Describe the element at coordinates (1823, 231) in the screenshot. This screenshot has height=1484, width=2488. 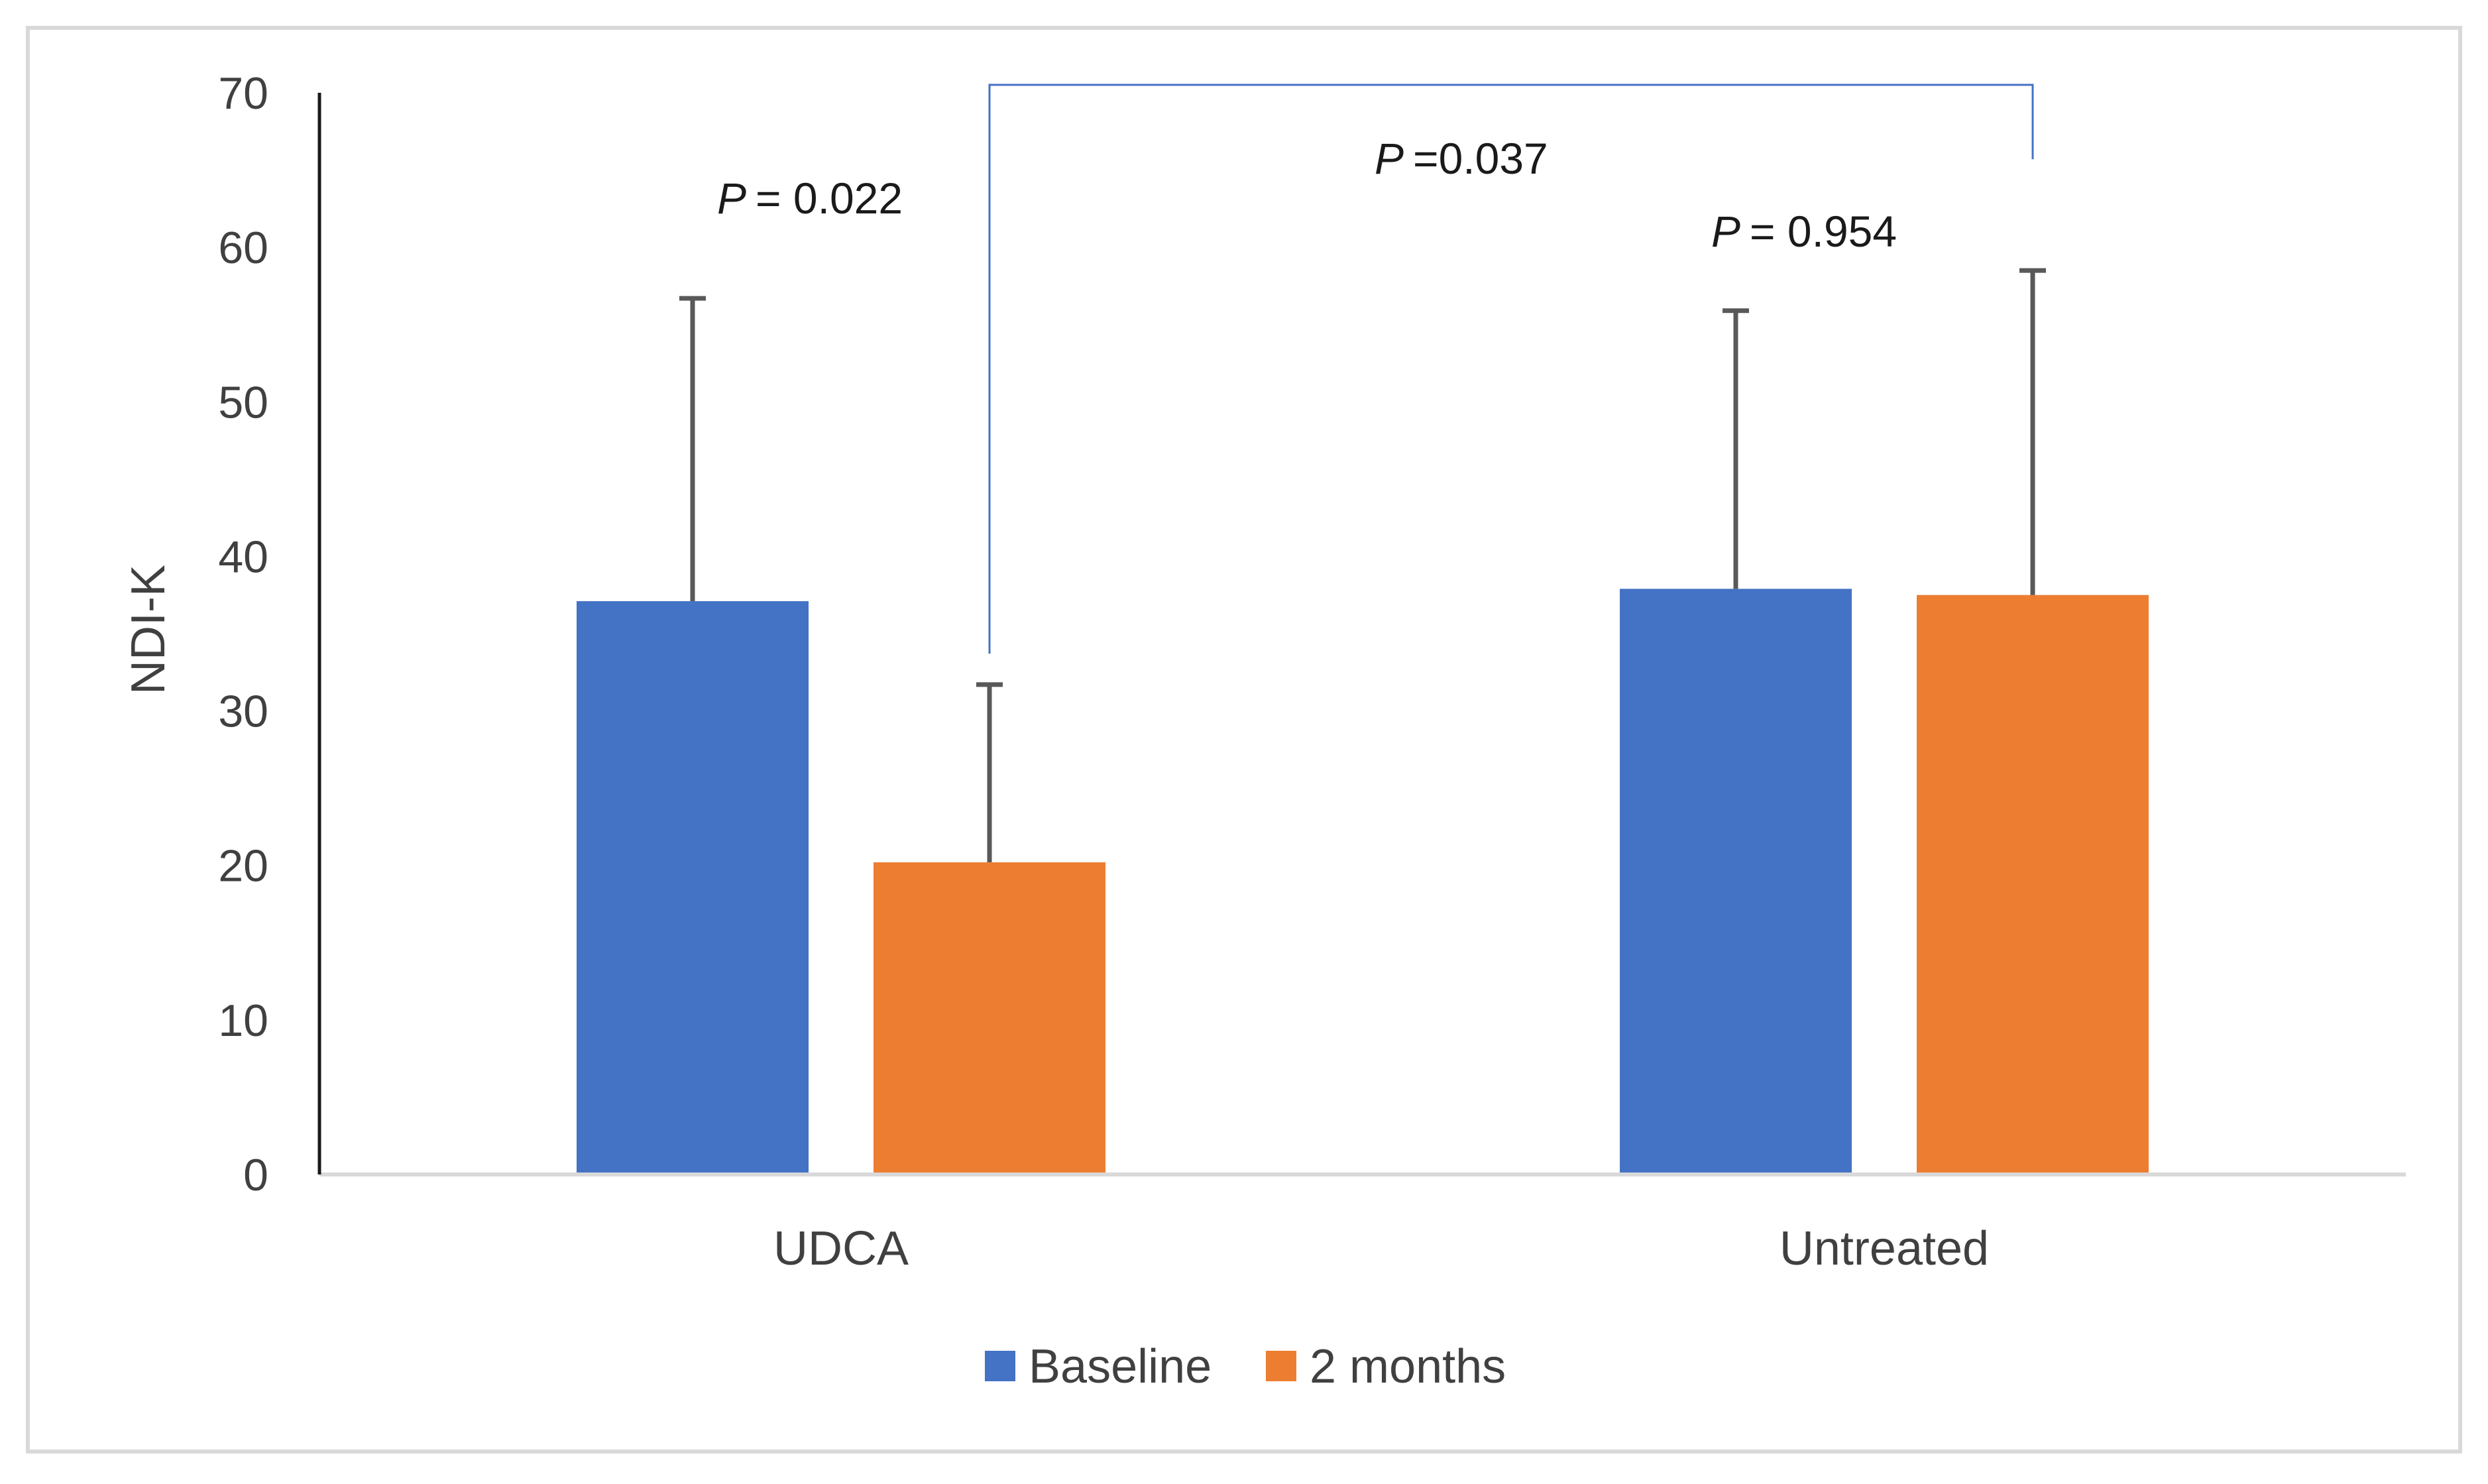
I see `p-value: = 0.954` at that location.